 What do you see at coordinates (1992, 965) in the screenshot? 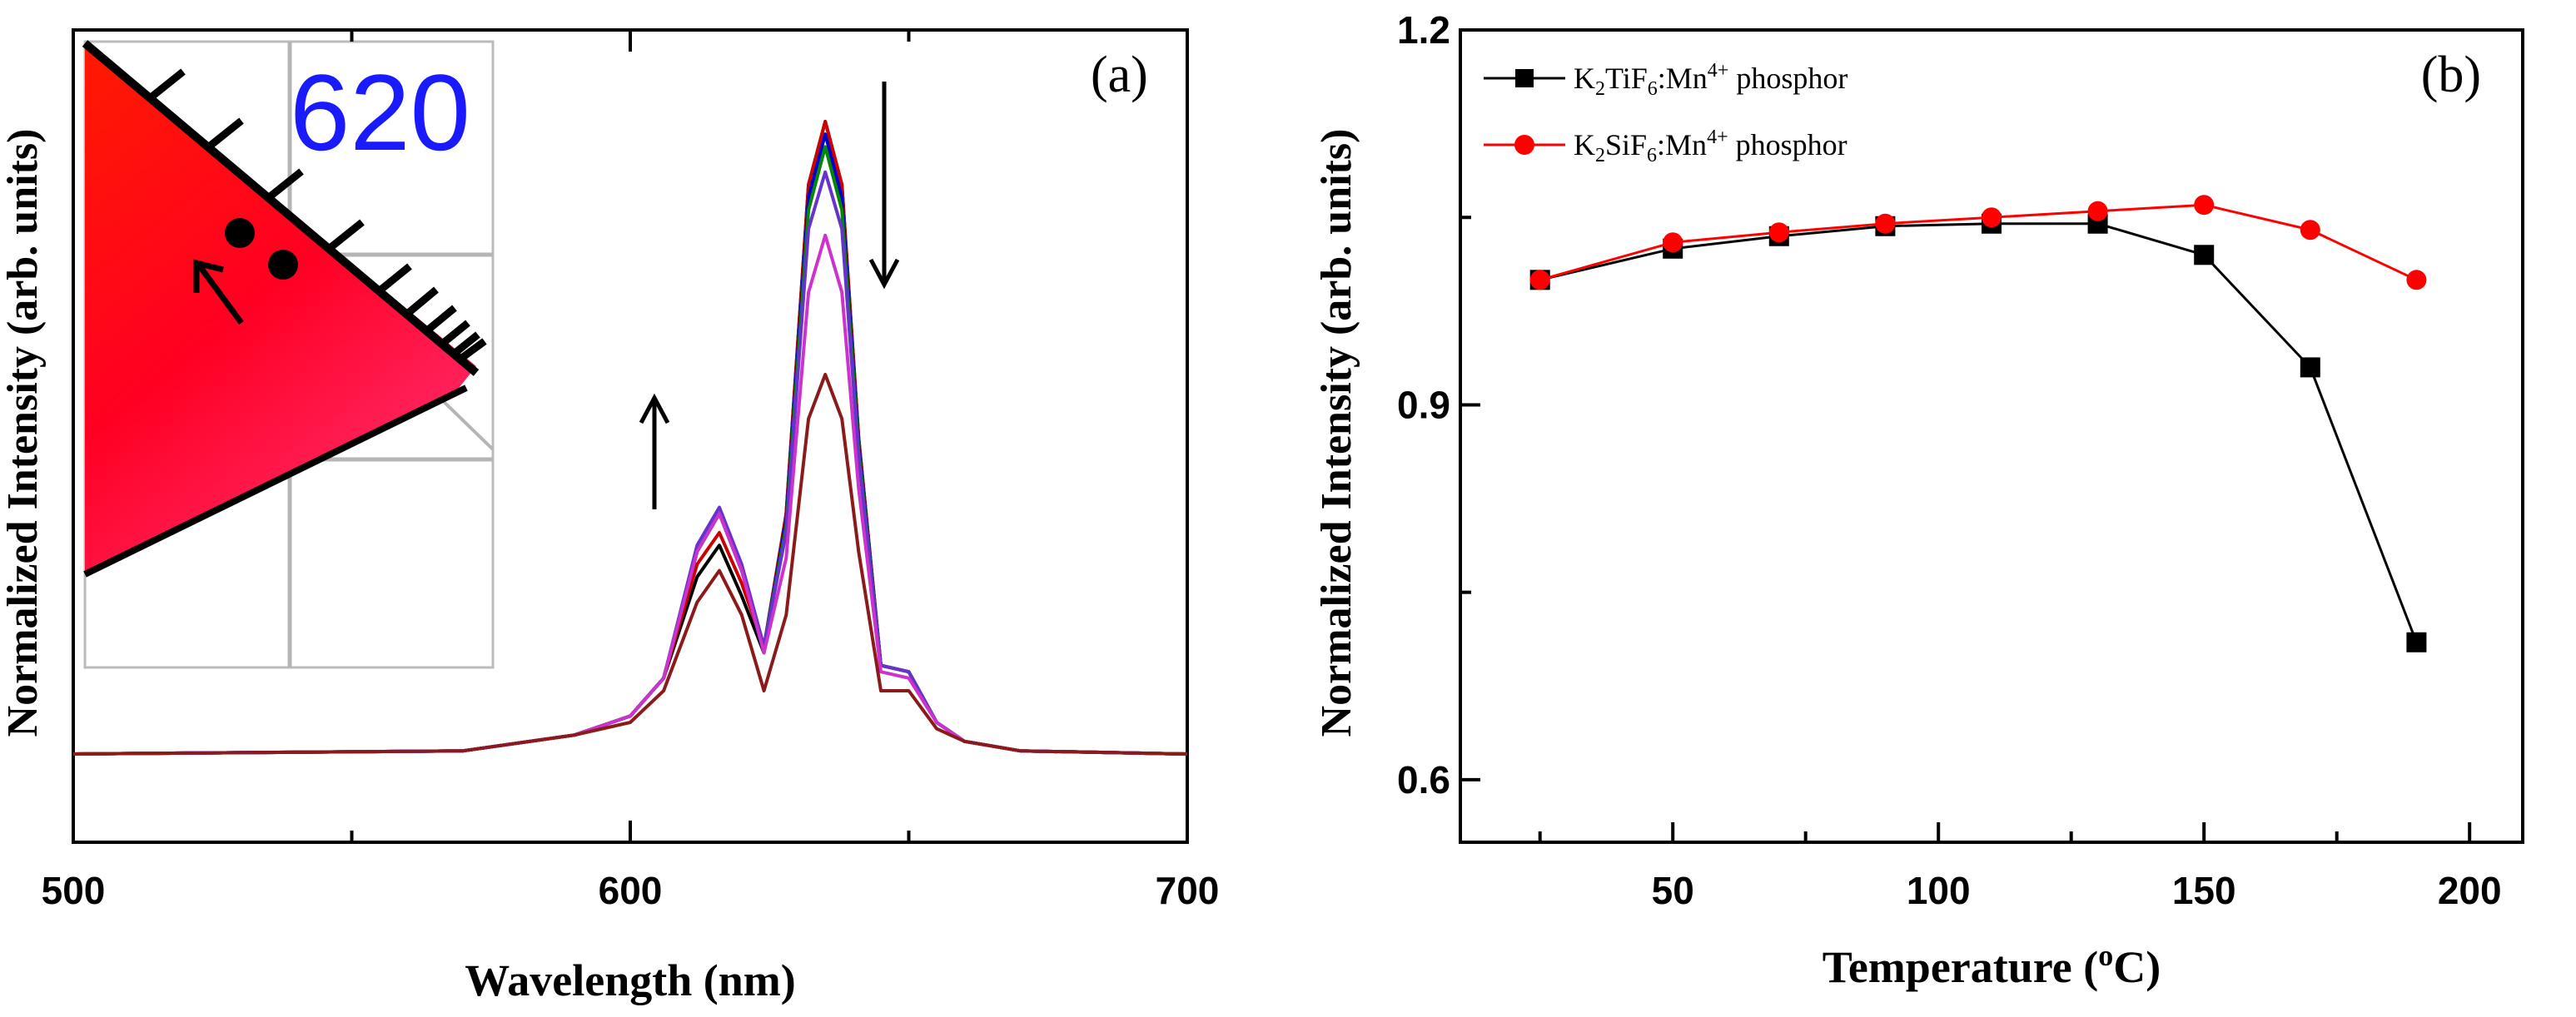
I see `panel-b-x-axis-title: Temperature (oC)` at bounding box center [1992, 965].